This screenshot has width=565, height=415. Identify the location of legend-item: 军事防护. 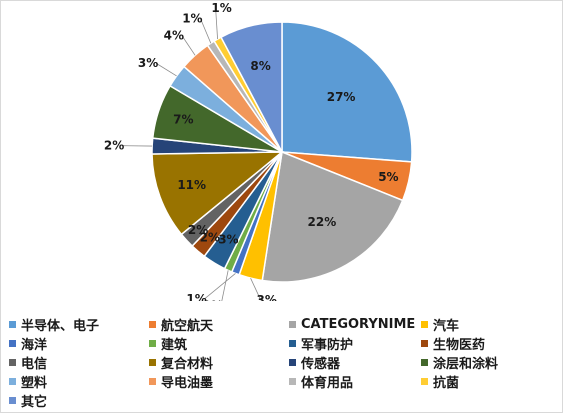
(321, 343).